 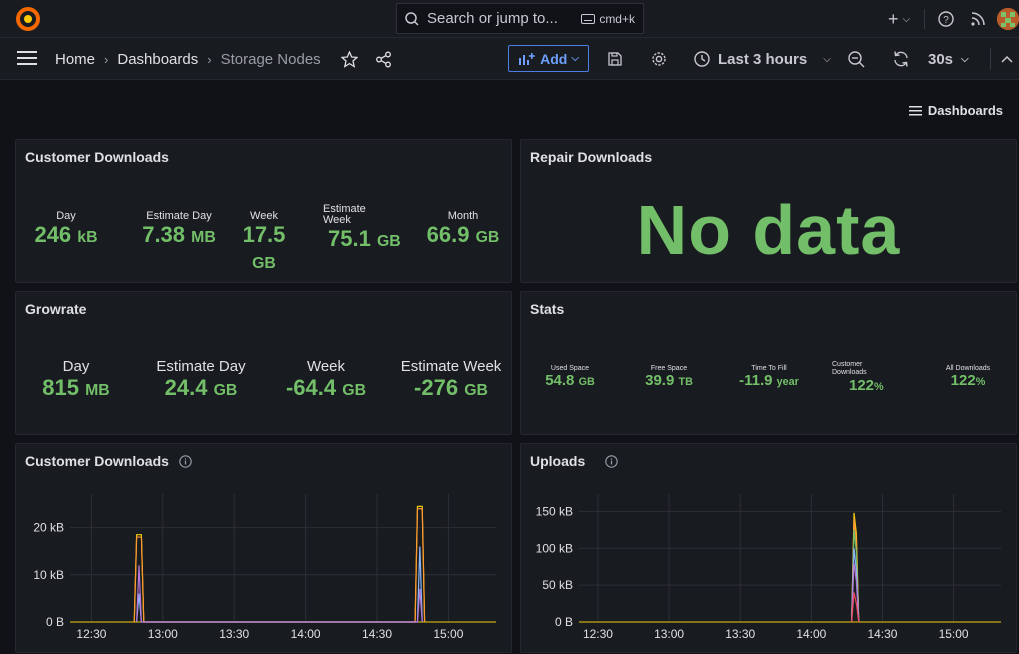 What do you see at coordinates (158, 59) in the screenshot?
I see `breadcrumb-dashboards: Dashboards` at bounding box center [158, 59].